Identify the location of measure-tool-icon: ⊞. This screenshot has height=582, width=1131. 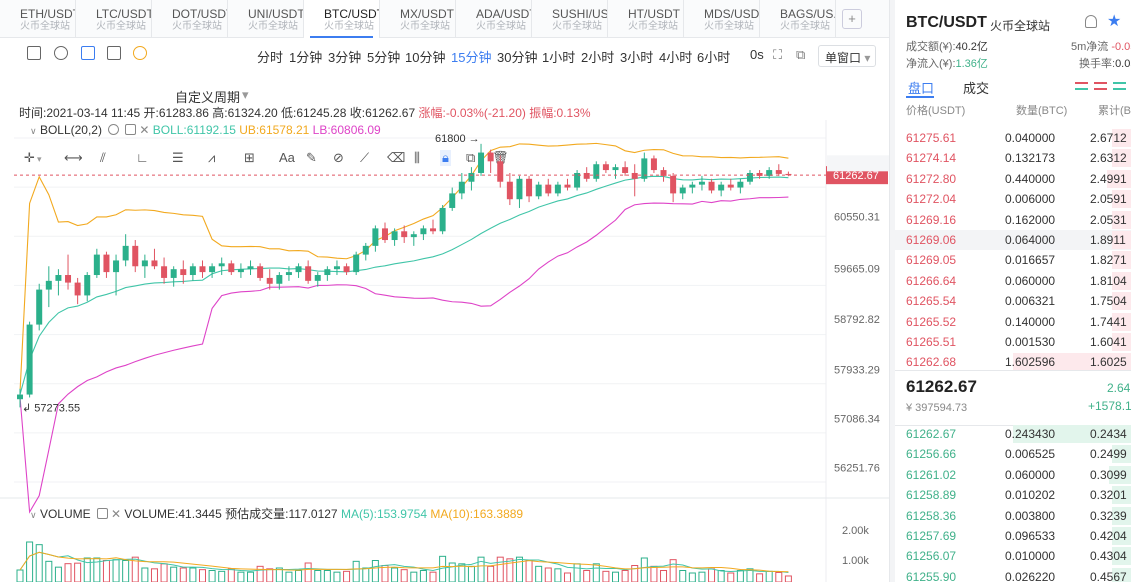
(249, 157).